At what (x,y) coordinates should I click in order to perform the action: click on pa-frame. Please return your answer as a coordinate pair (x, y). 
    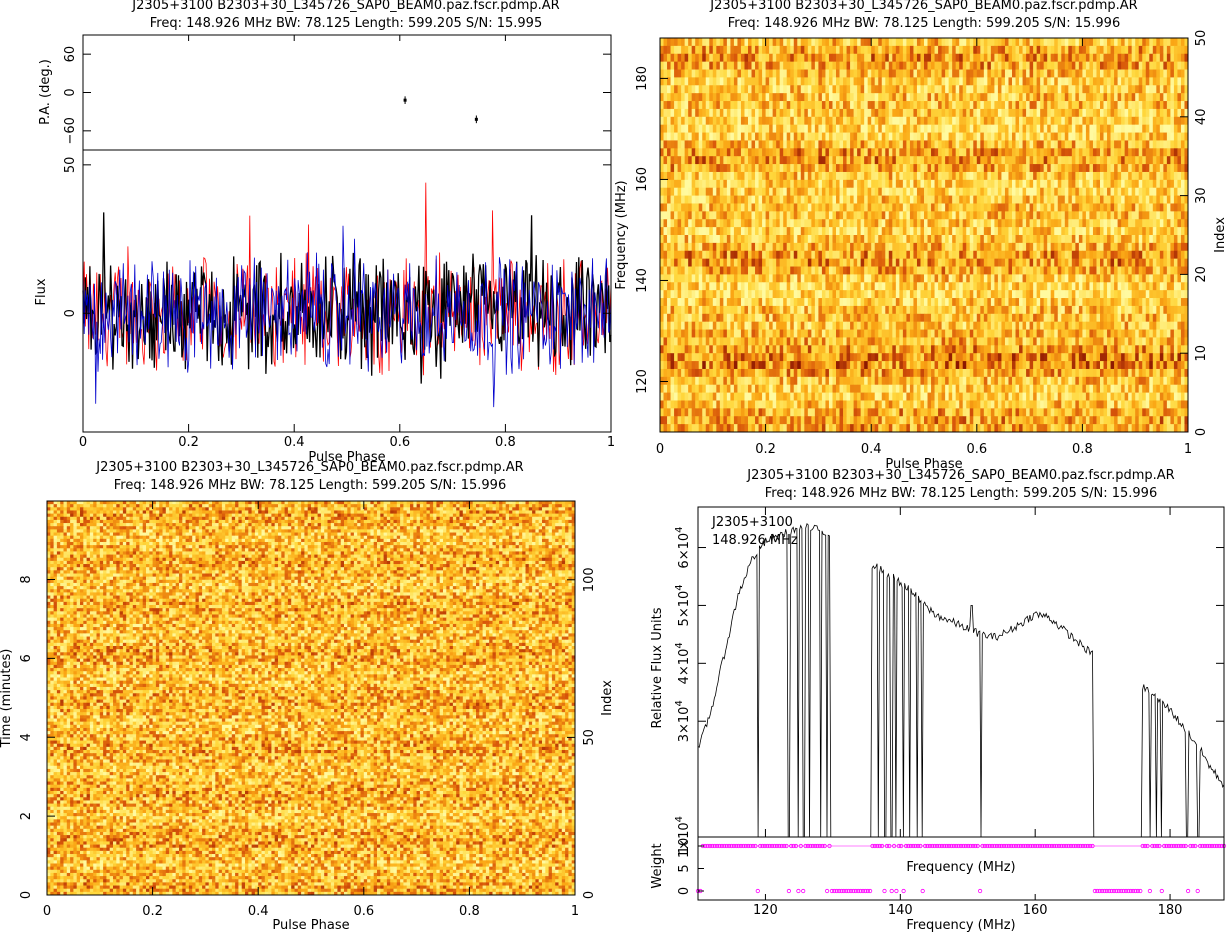
    Looking at the image, I should click on (347, 92).